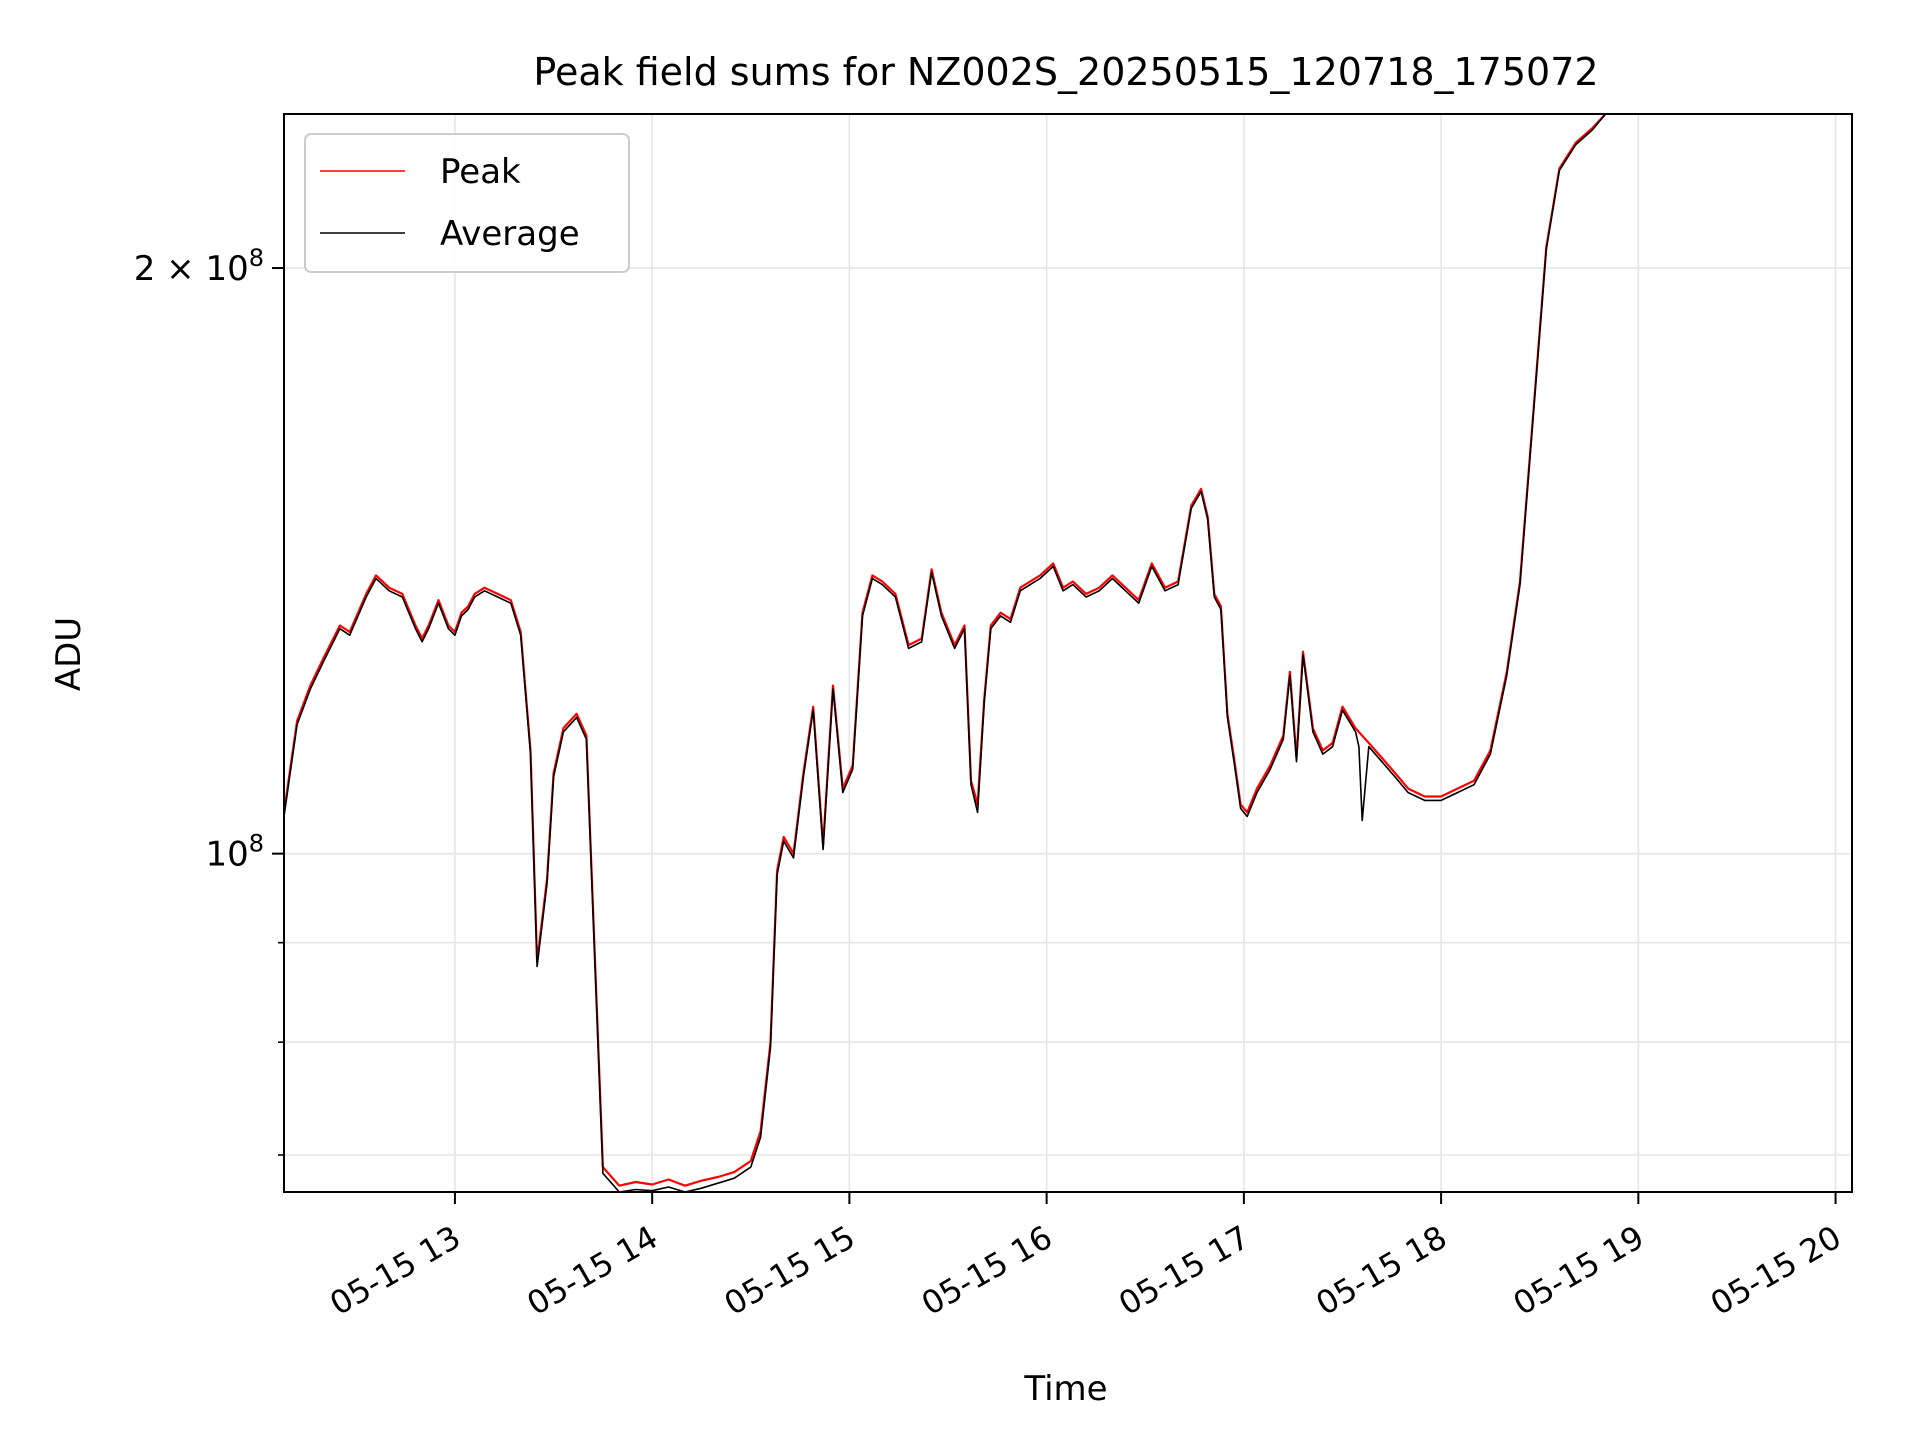  I want to click on y-tick-label: 2 × 108, so click(199, 266).